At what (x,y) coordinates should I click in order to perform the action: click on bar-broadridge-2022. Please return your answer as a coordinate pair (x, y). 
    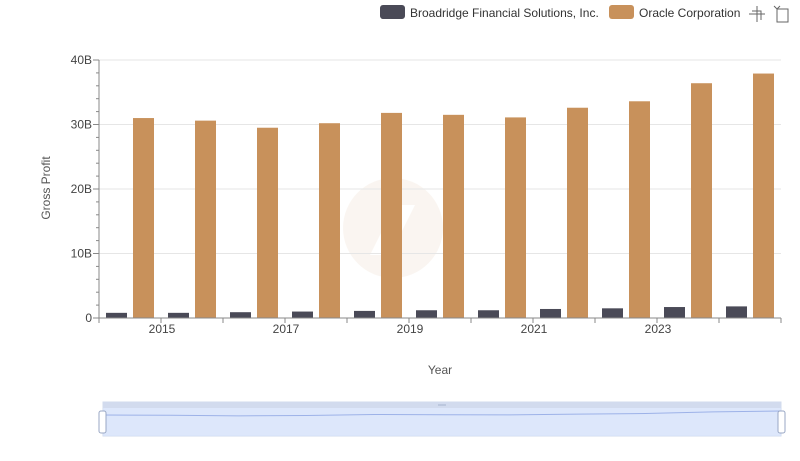
    Looking at the image, I should click on (612, 313).